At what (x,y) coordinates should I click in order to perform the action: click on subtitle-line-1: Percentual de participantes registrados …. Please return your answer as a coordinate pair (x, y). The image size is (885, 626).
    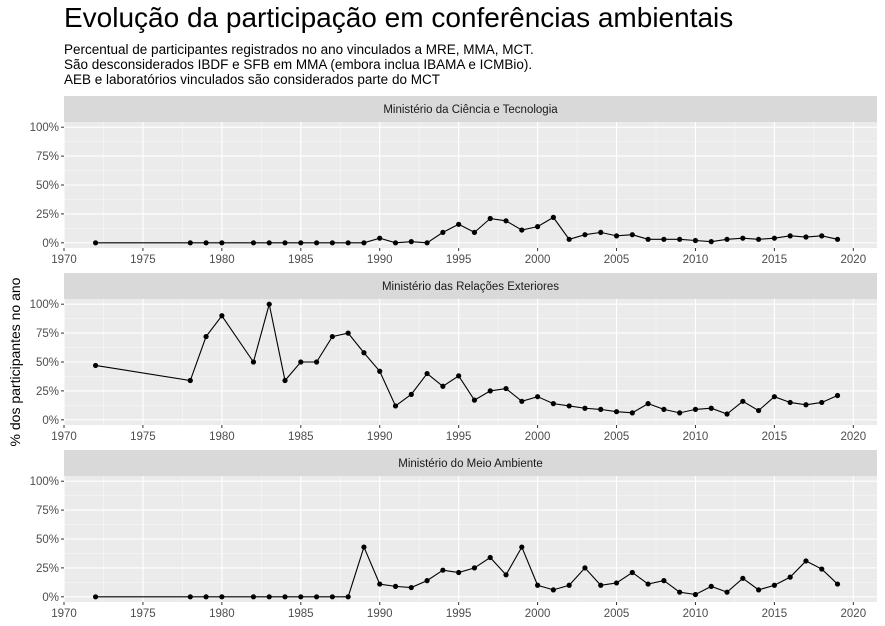
    Looking at the image, I should click on (299, 49).